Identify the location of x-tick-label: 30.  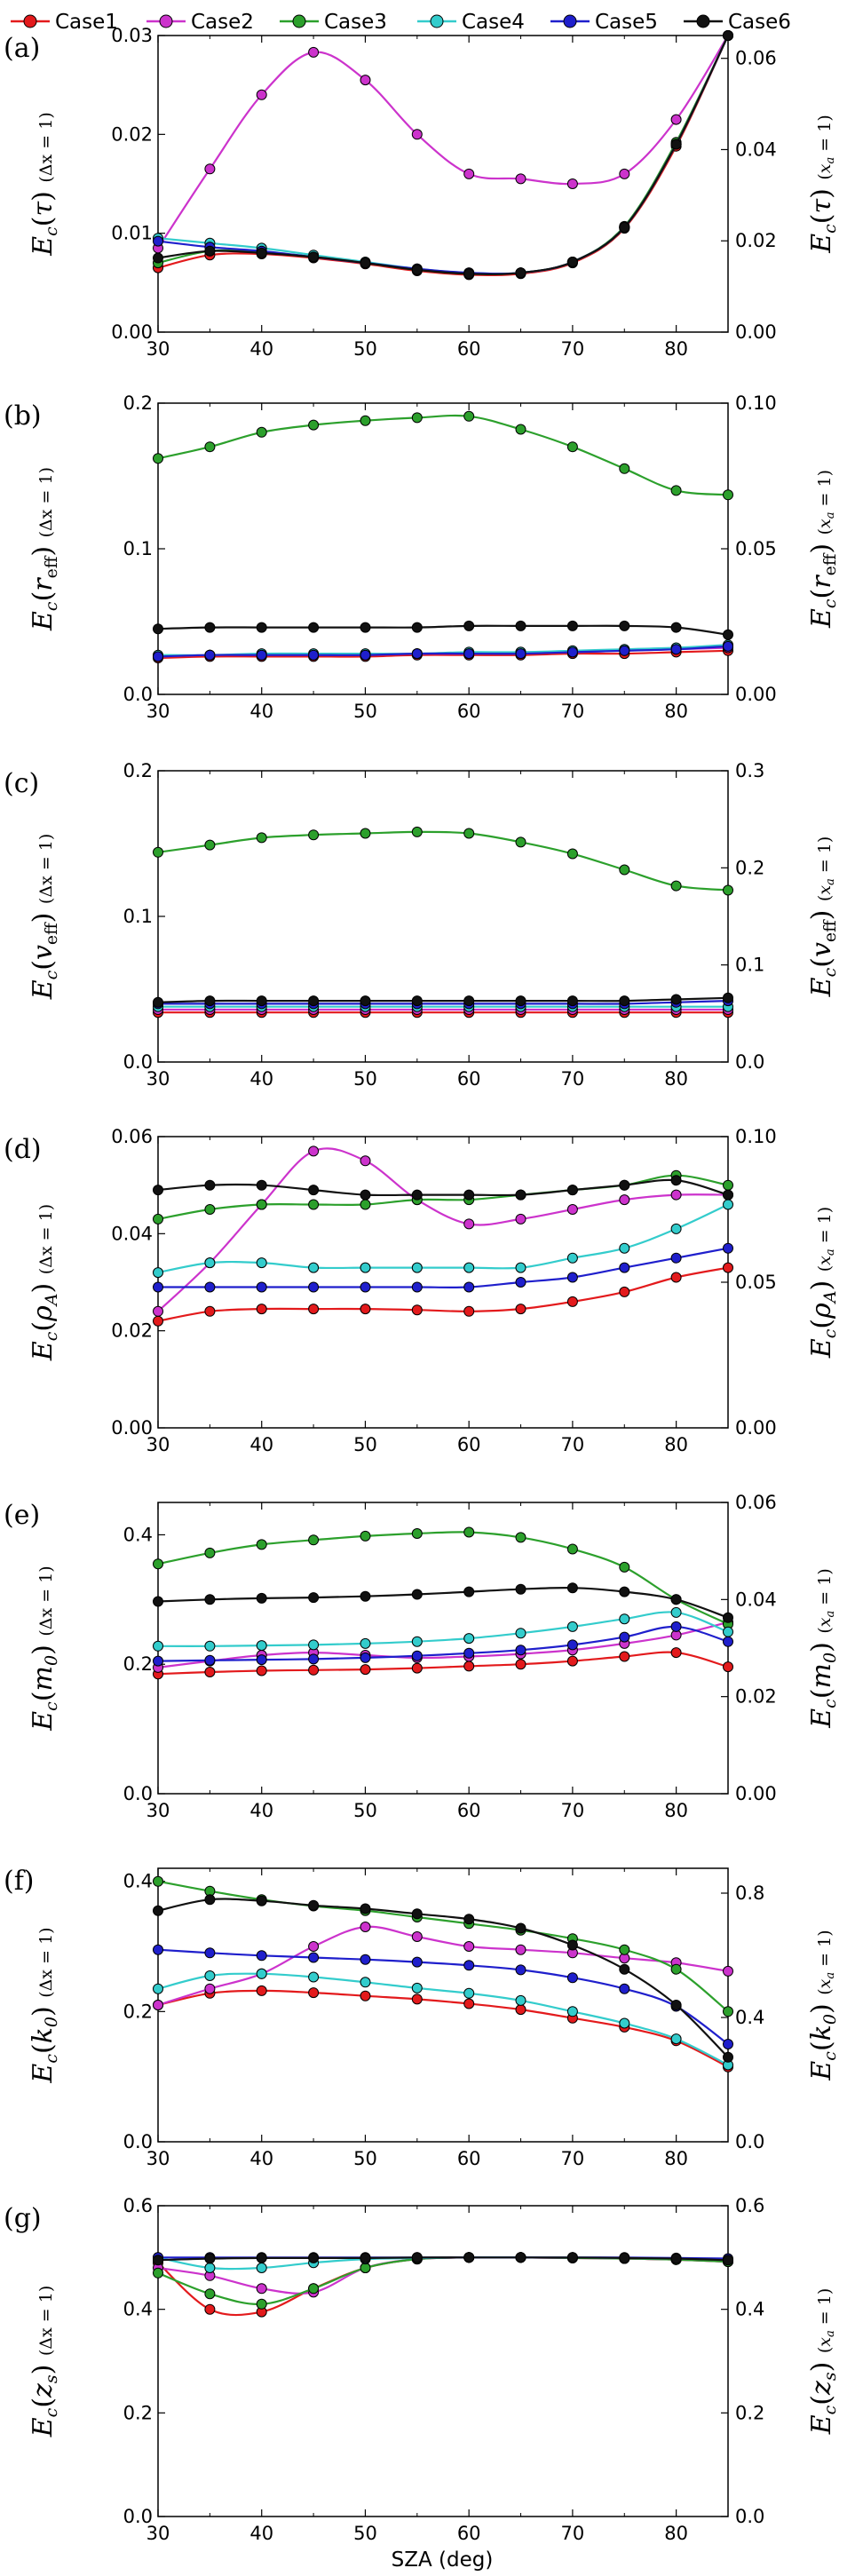
(158, 1445).